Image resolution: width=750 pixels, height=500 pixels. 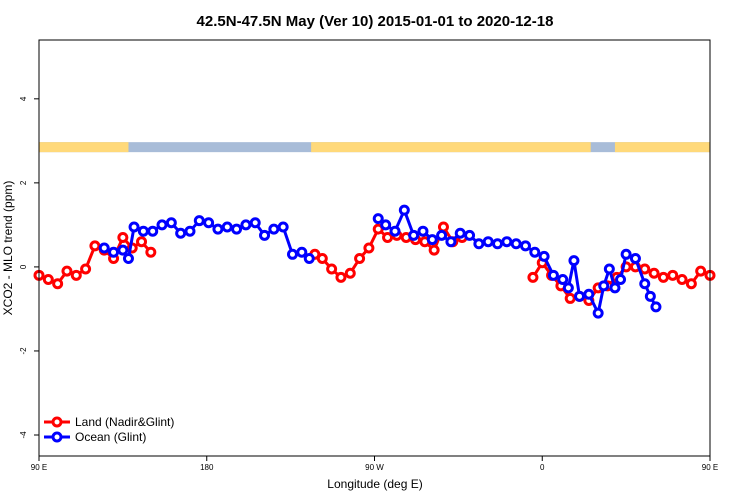 I want to click on legend-ocean-marker, so click(x=57, y=437).